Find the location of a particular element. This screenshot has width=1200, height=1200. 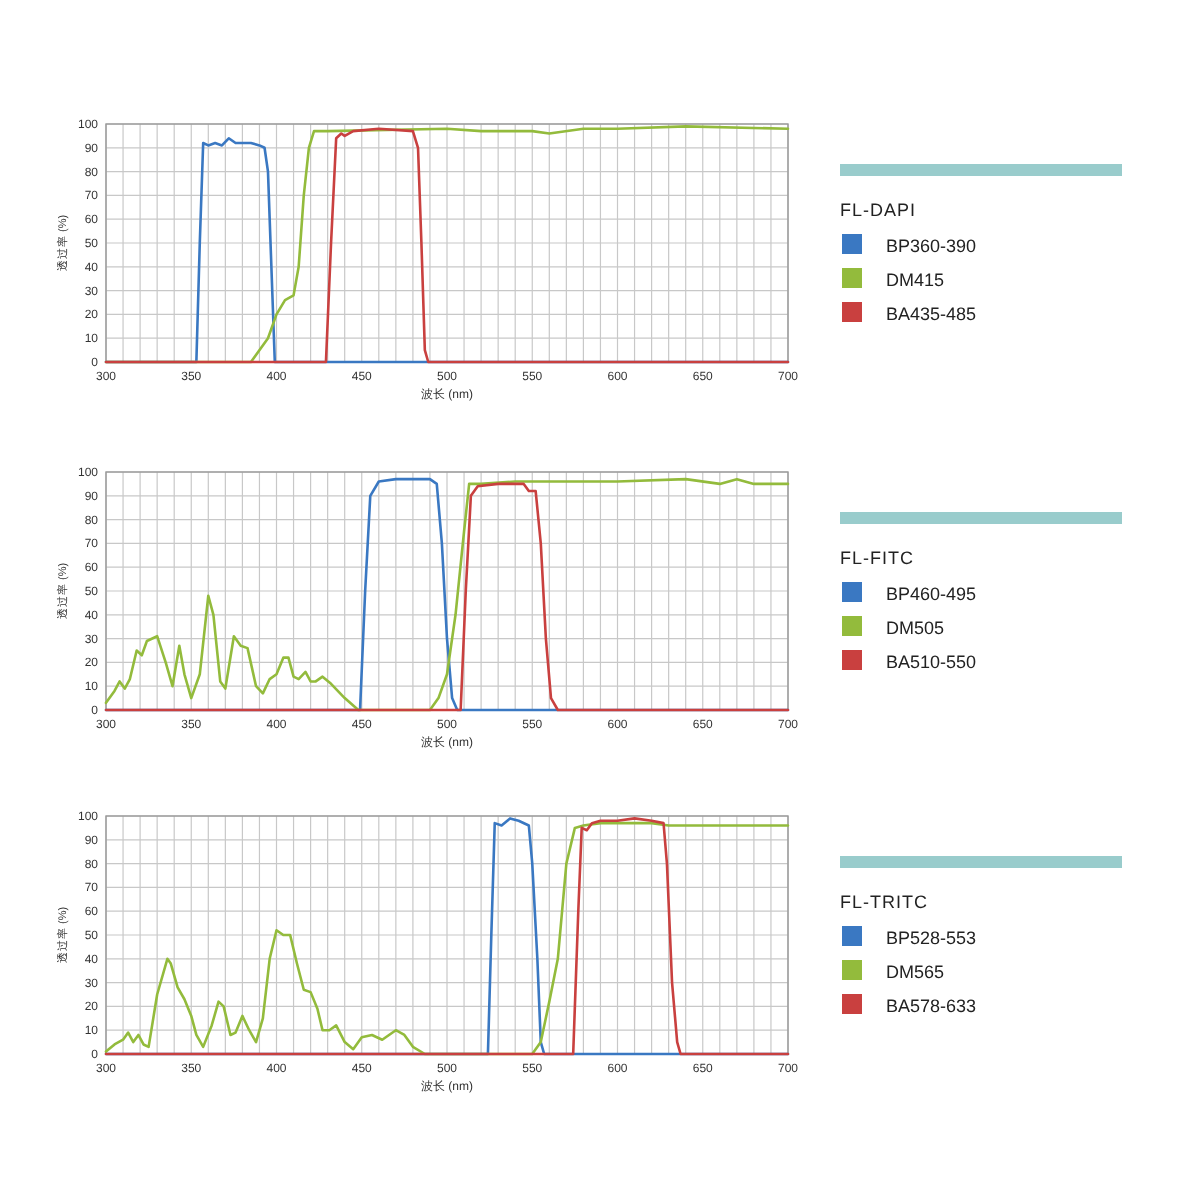

legend-label: DM505 is located at coordinates (915, 628).